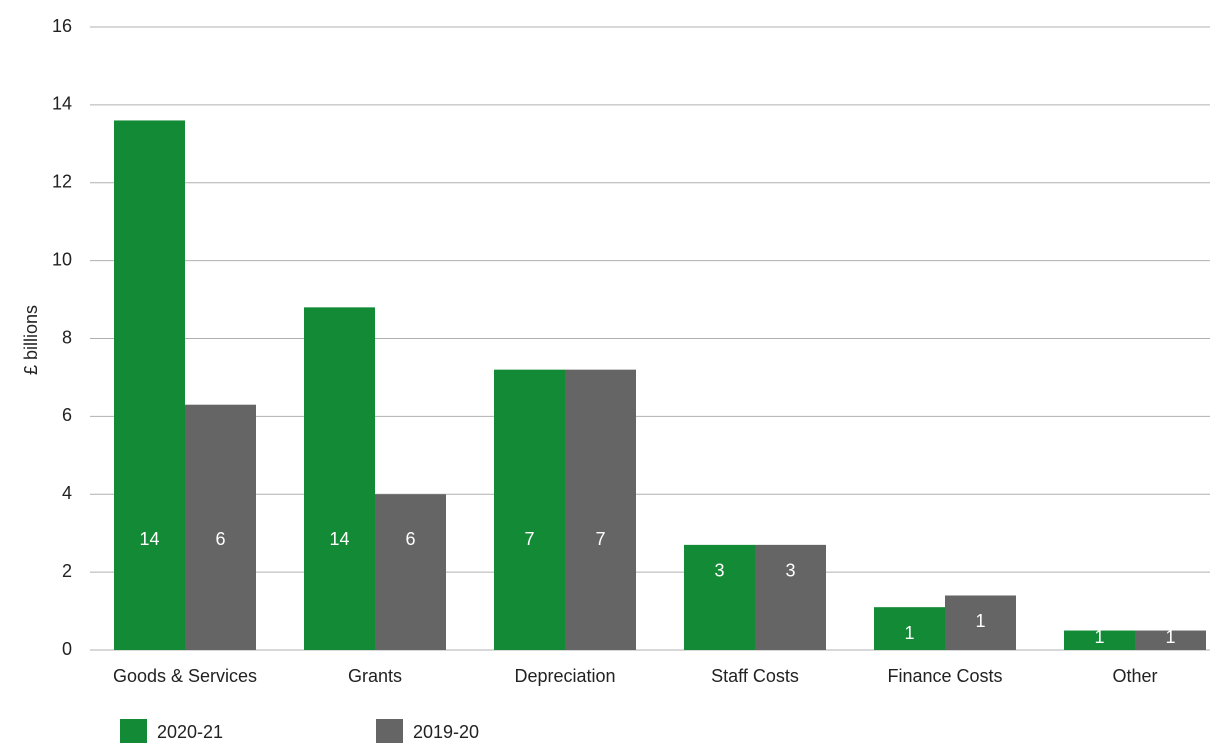 The height and width of the screenshot is (743, 1218). I want to click on x-tick-label: Other, so click(1134, 676).